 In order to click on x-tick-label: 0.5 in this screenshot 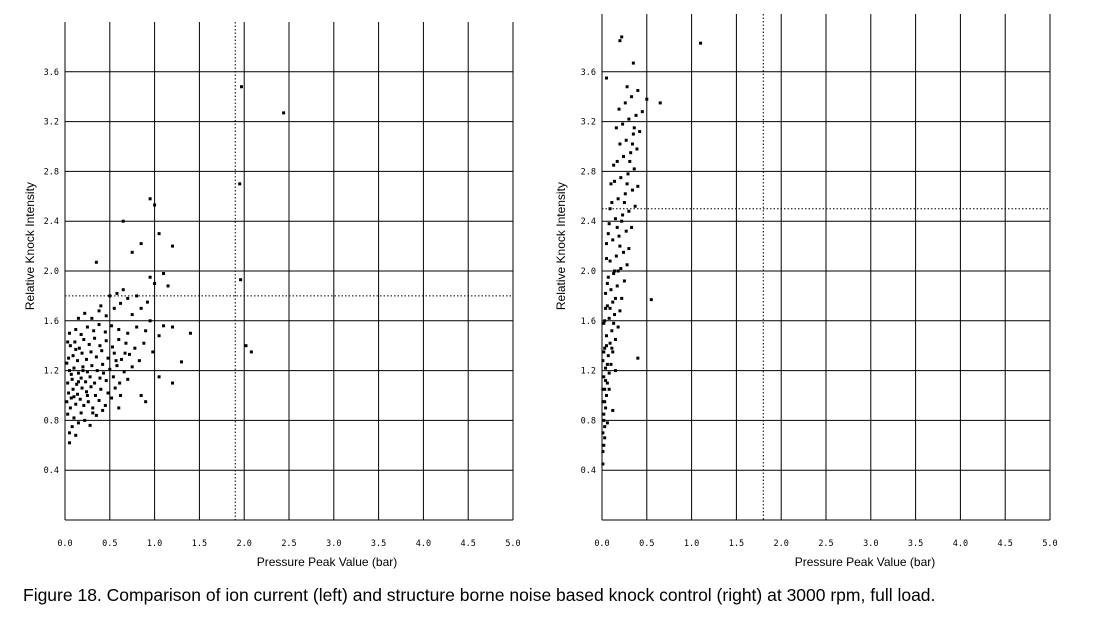, I will do `click(109, 544)`.